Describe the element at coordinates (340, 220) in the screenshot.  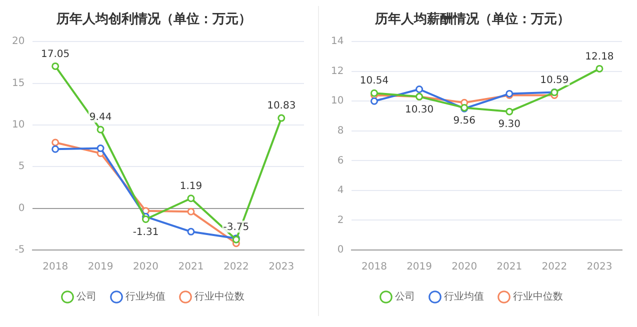
I see `y-tick-label: 2` at that location.